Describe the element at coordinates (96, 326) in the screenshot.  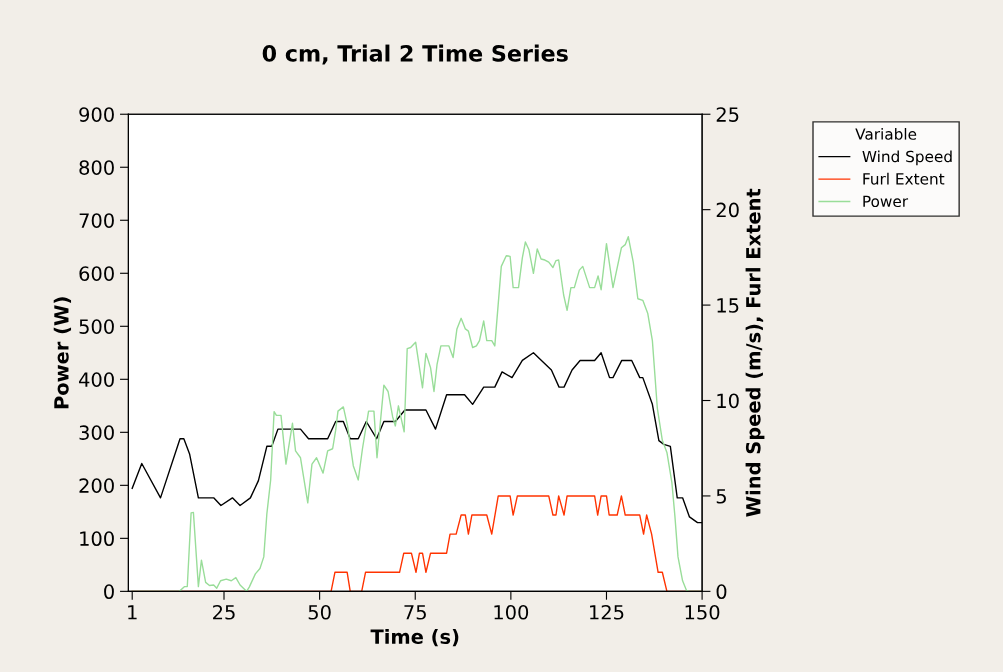
I see `y-tick-label: 500` at that location.